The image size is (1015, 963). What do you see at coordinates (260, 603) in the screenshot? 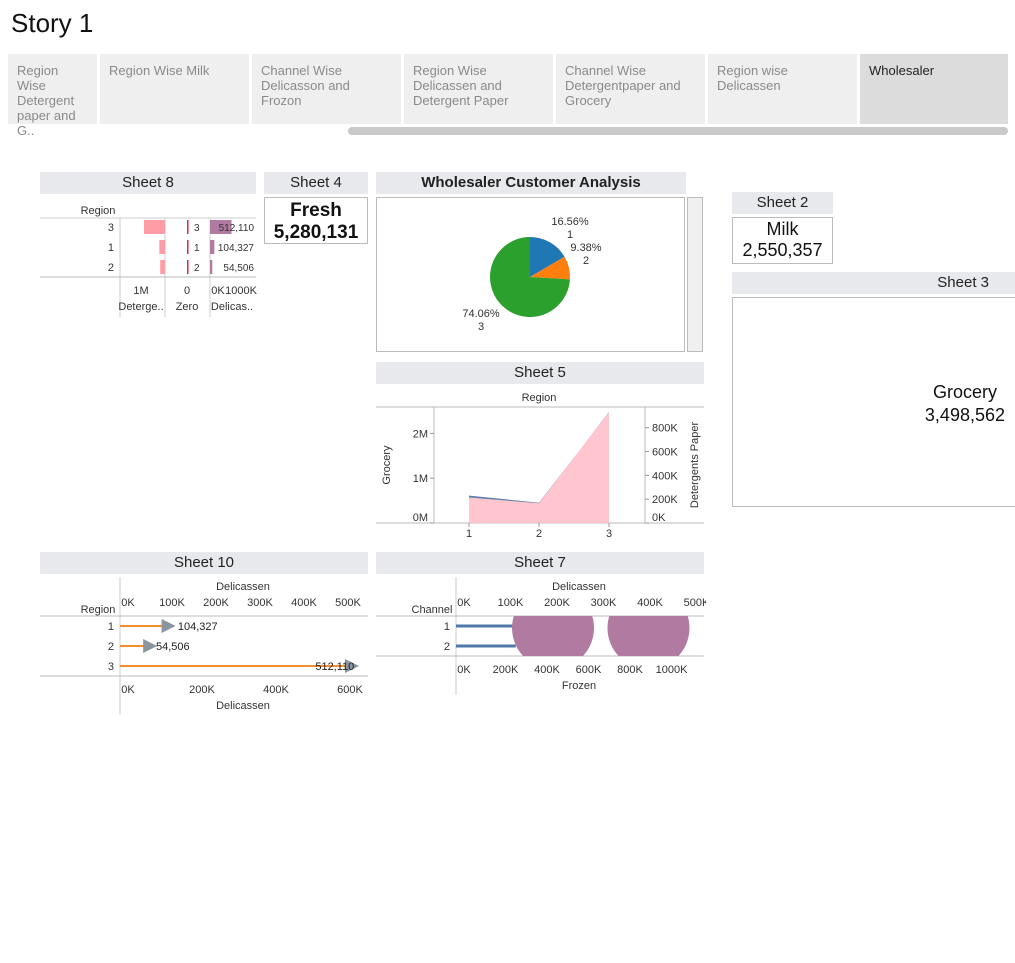
I see `sheet10-top-tick: 300K` at bounding box center [260, 603].